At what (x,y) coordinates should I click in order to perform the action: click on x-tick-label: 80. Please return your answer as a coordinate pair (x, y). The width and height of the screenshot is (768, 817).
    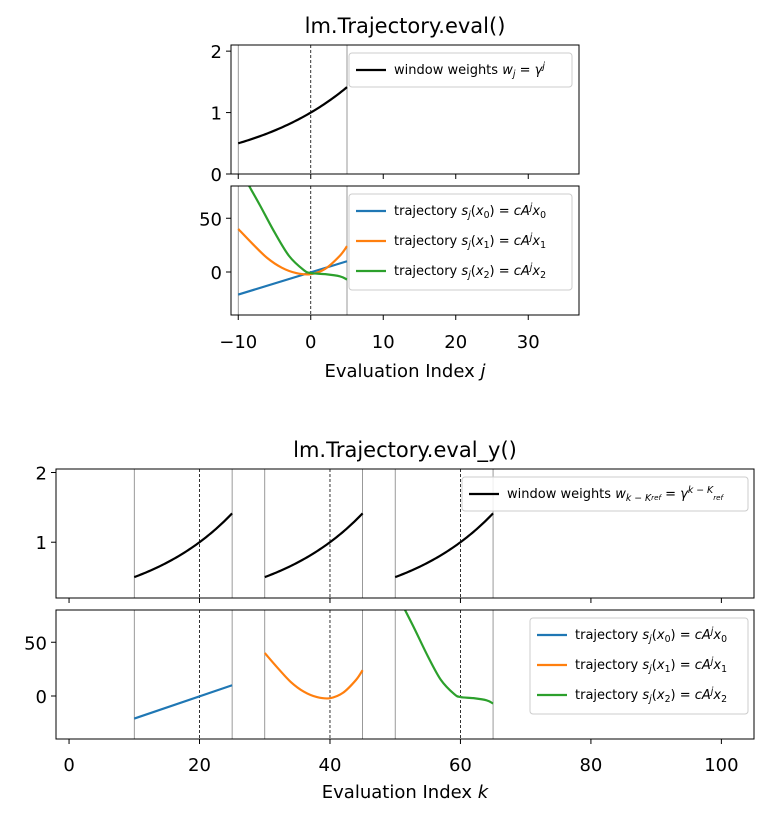
    Looking at the image, I should click on (590, 765).